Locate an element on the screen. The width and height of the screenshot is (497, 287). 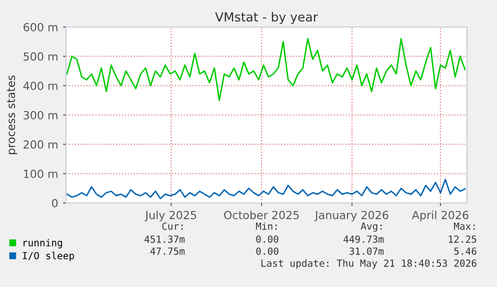
y-tick-label: 600 m is located at coordinates (41, 27).